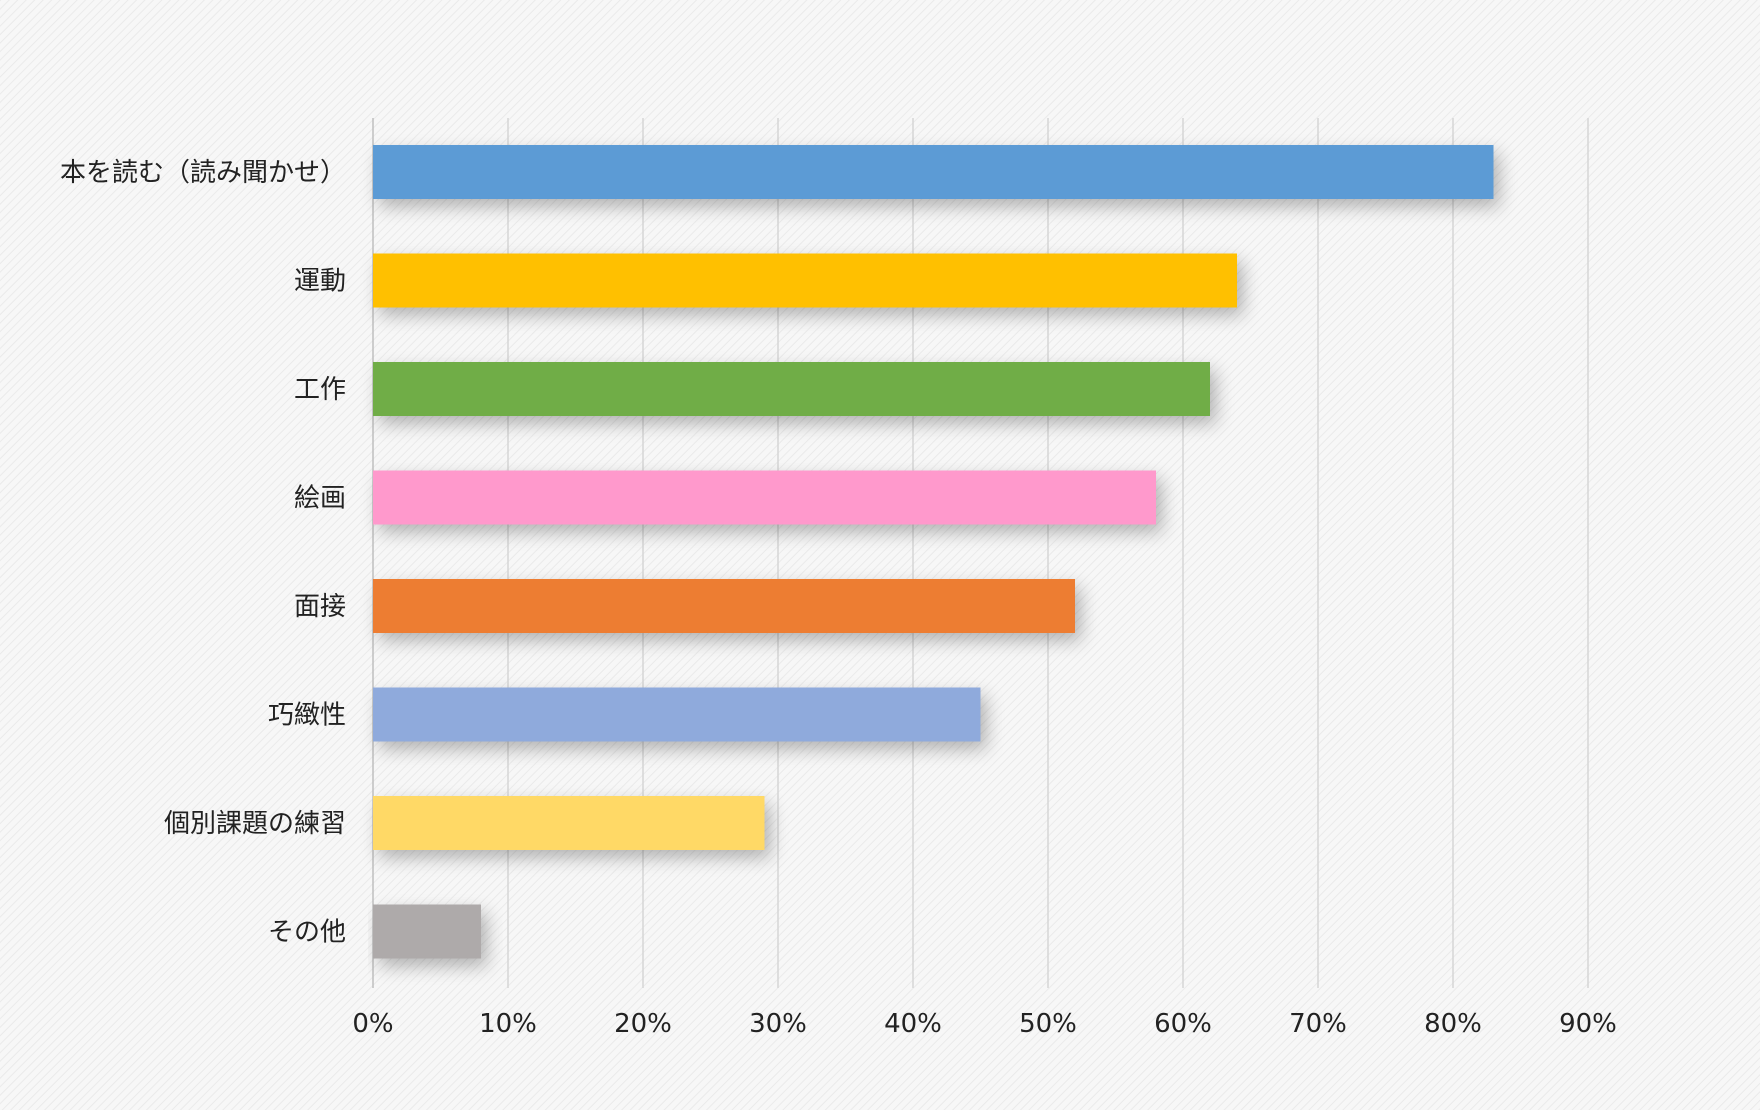 This screenshot has height=1110, width=1760. What do you see at coordinates (203, 173) in the screenshot?
I see `category-label: 本を読む（読み聞かせ）` at bounding box center [203, 173].